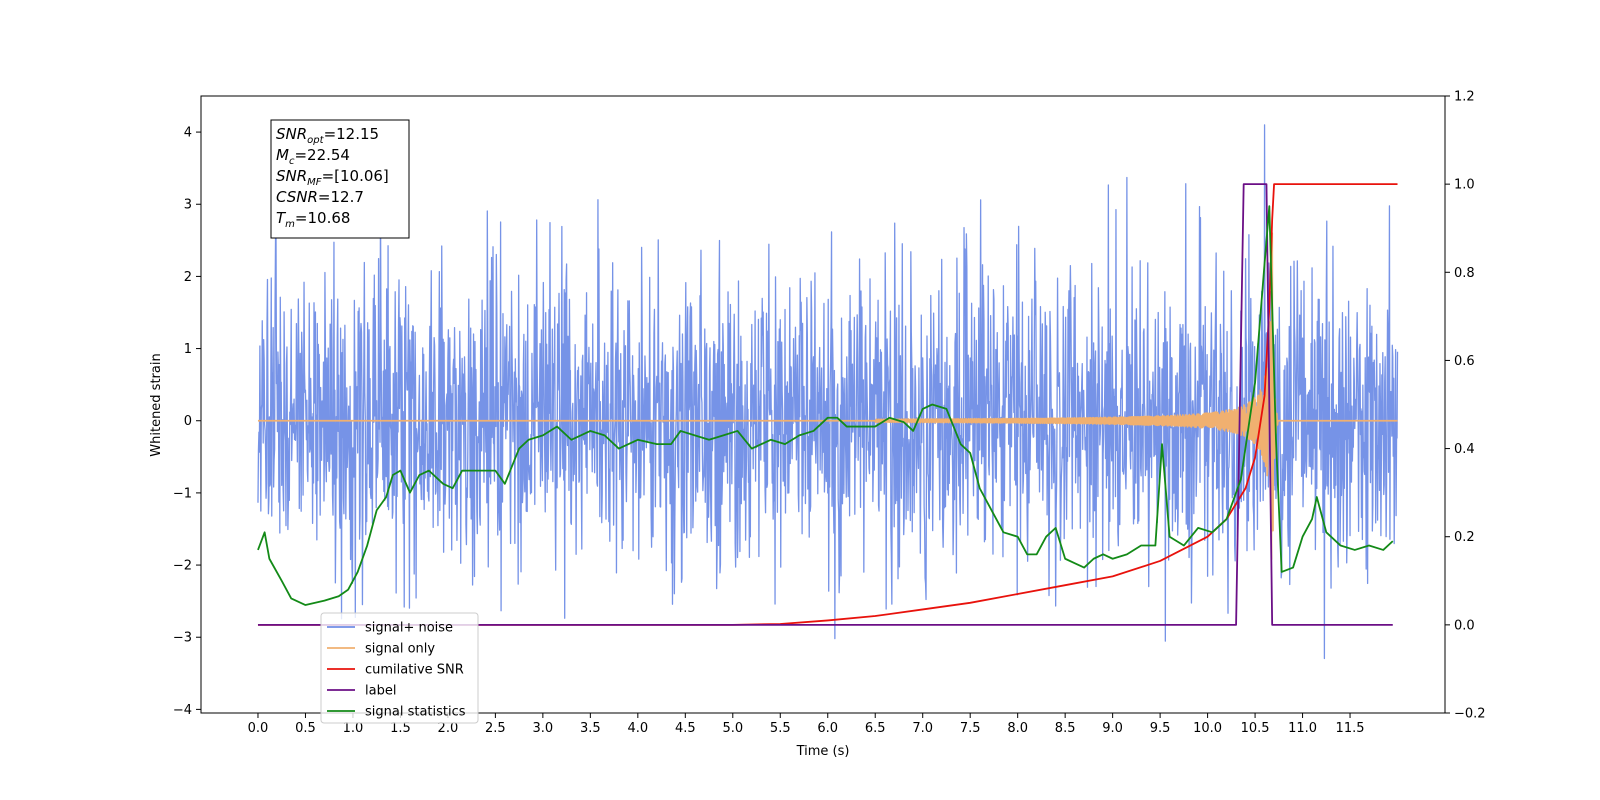 The image size is (1600, 800). What do you see at coordinates (314, 182) in the screenshot?
I see `info-subscript: MF` at bounding box center [314, 182].